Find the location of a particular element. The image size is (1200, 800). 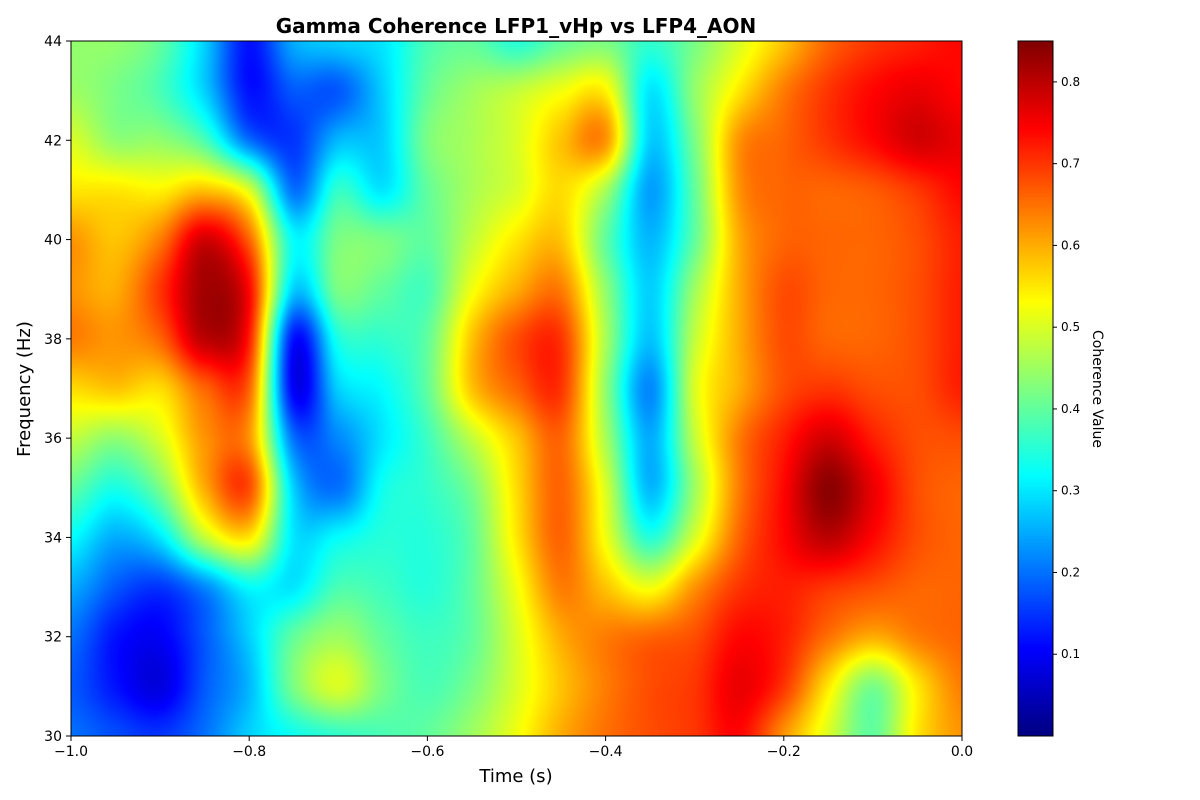

y-tick-label: 42 is located at coordinates (53, 141).